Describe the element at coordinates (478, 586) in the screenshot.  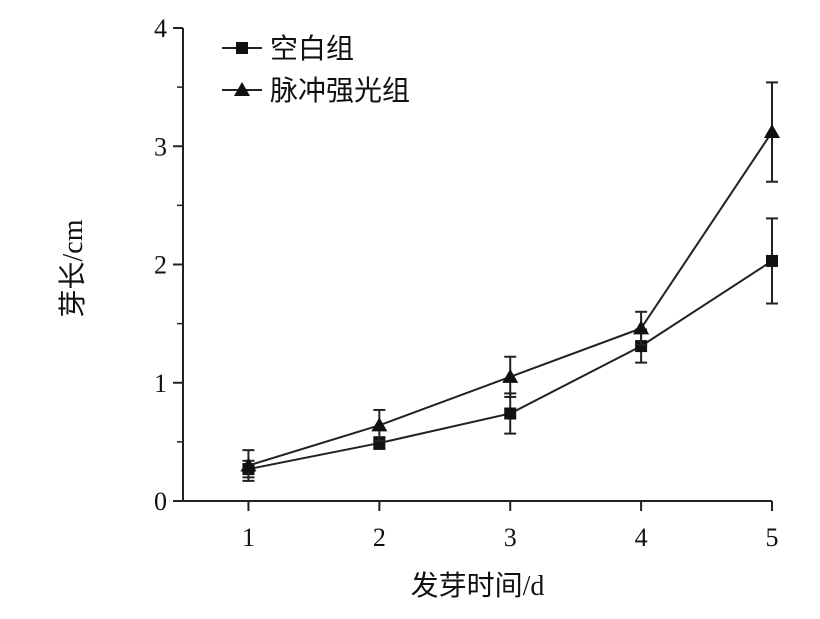
I see `x-axis-title: 发芽时间/d` at that location.